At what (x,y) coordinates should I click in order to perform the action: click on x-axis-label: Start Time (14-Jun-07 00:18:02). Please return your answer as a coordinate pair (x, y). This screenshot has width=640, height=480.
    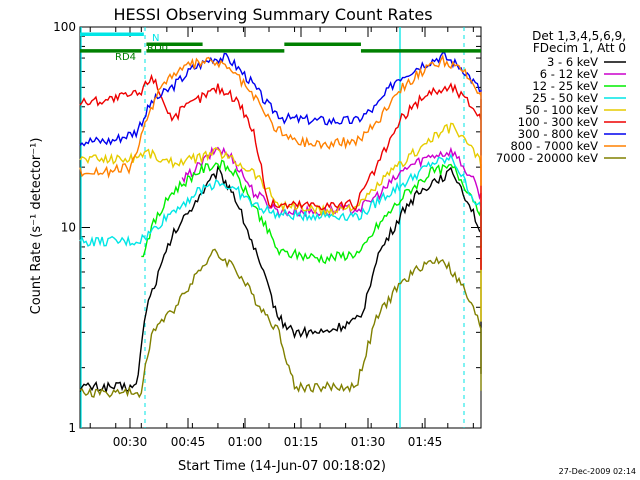
    Looking at the image, I should click on (282, 466).